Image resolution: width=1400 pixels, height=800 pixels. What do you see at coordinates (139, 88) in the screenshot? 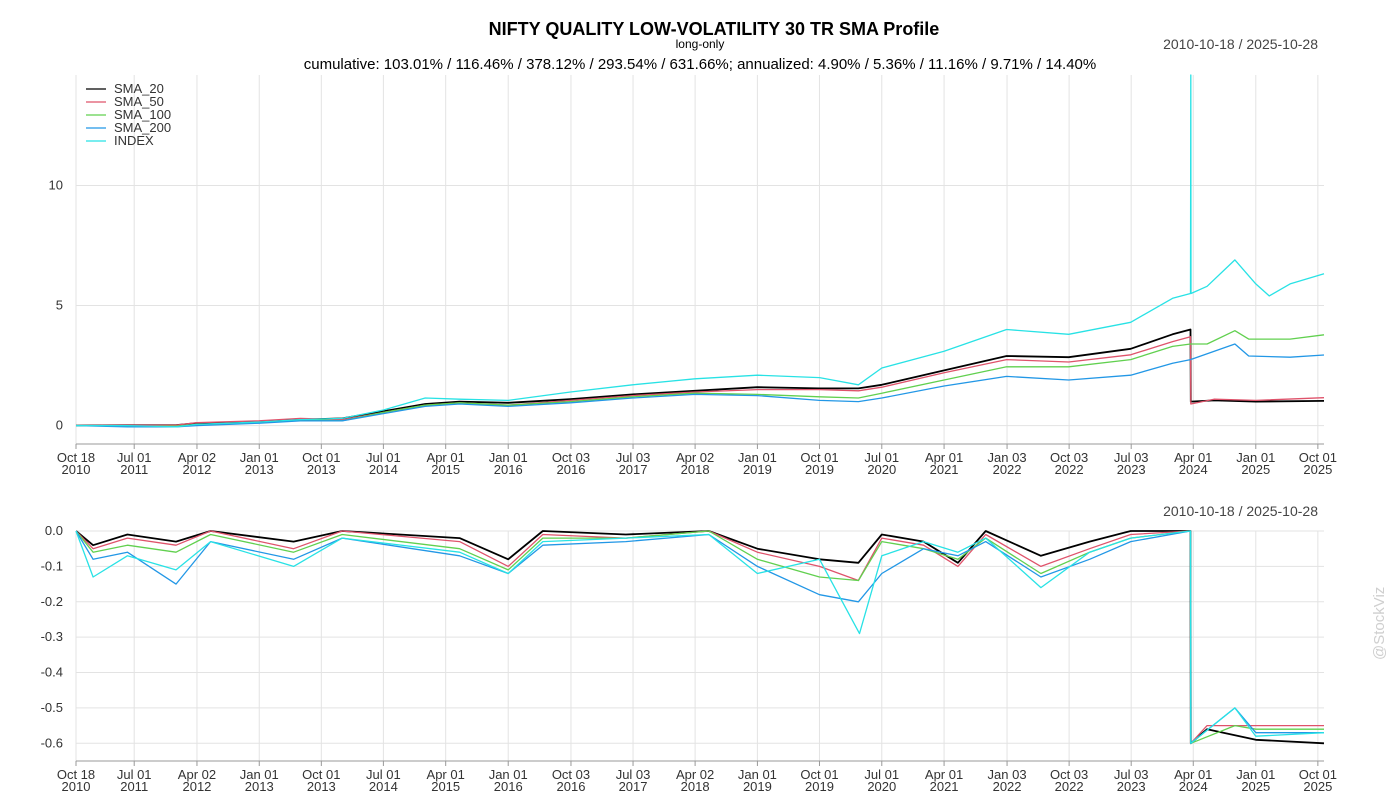
I see `legend-label-sma-20: SMA_20` at bounding box center [139, 88].